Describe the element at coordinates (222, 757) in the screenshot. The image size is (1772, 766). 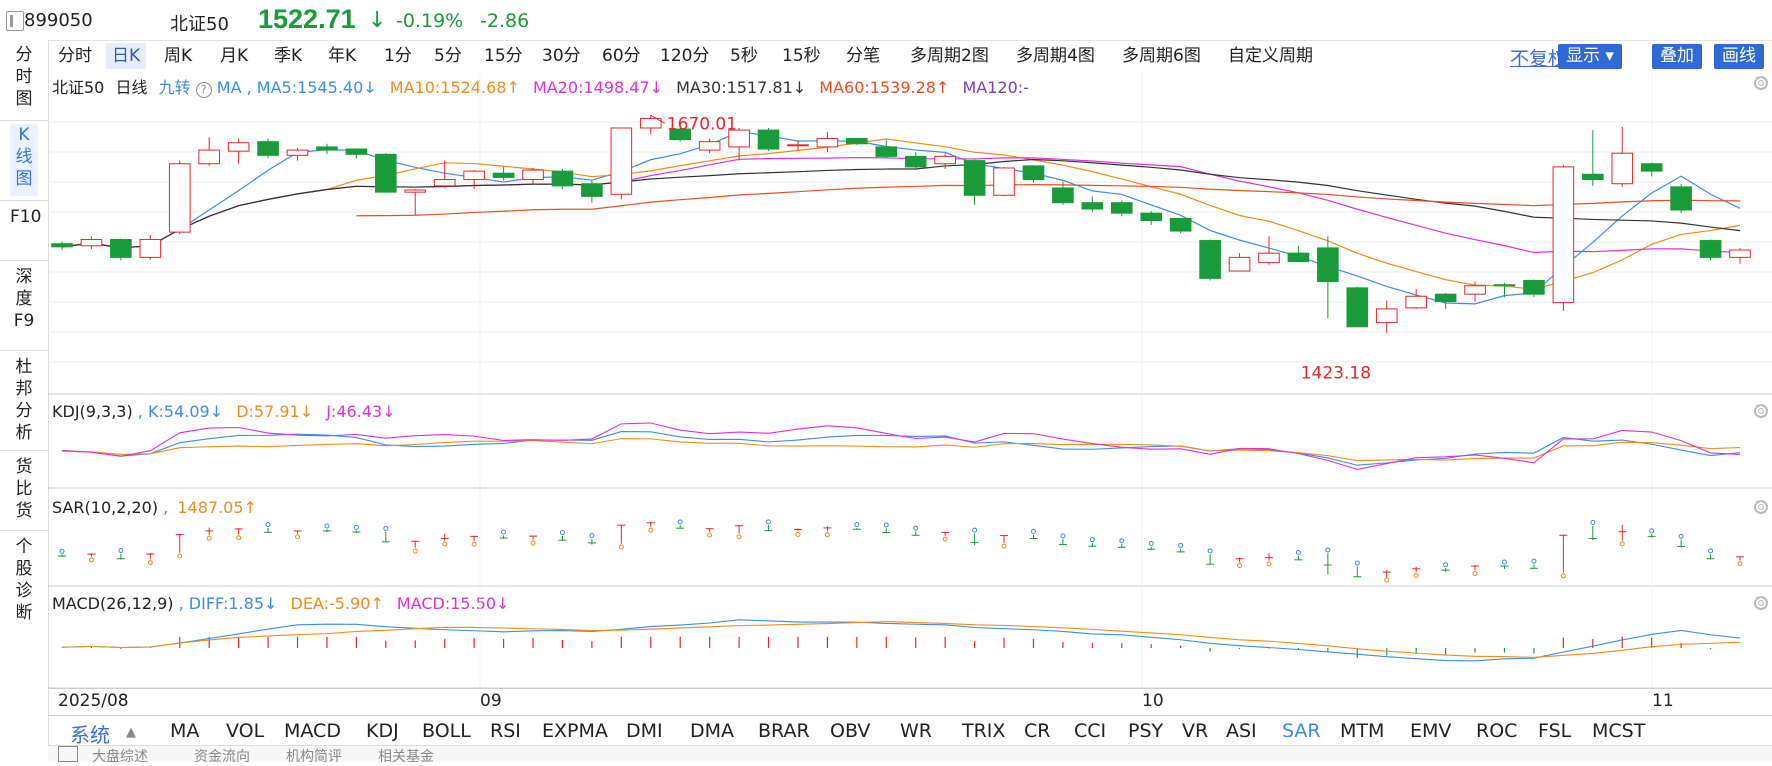
I see `tab-fund-flow: 资金流向` at that location.